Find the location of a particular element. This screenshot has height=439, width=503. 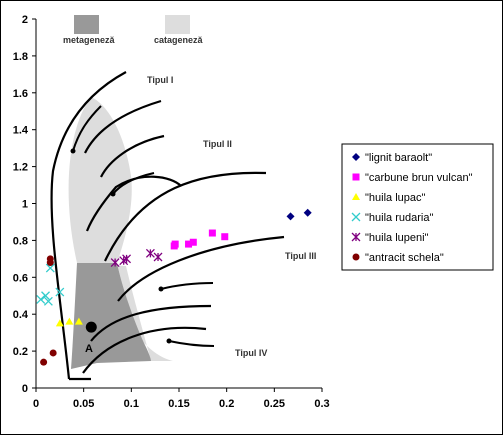

type-label-1: Tipul I is located at coordinates (160, 80).